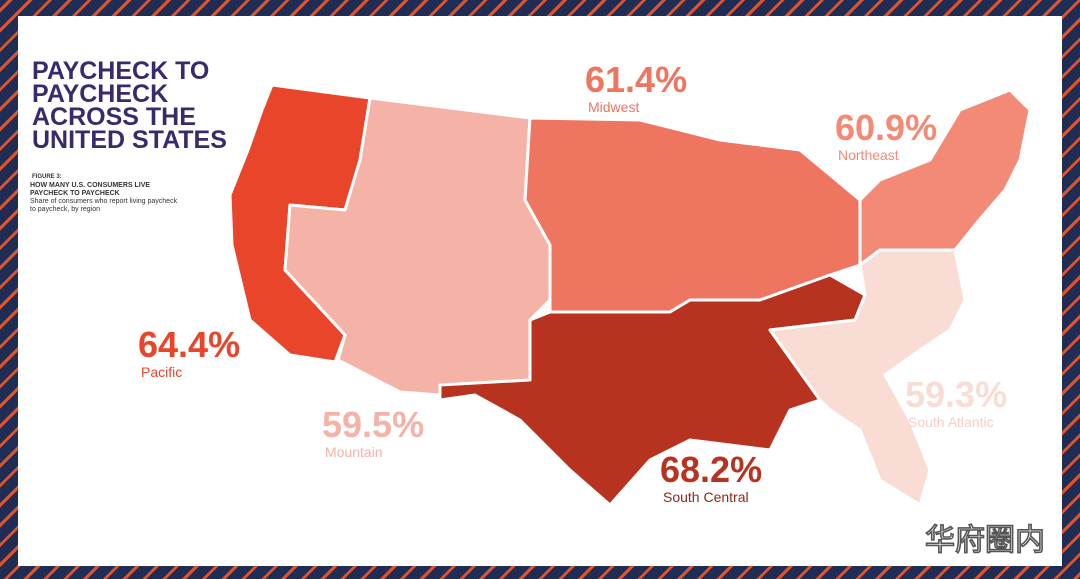 This screenshot has width=1080, height=579. Describe the element at coordinates (354, 452) in the screenshot. I see `region-name: Mountain` at that location.